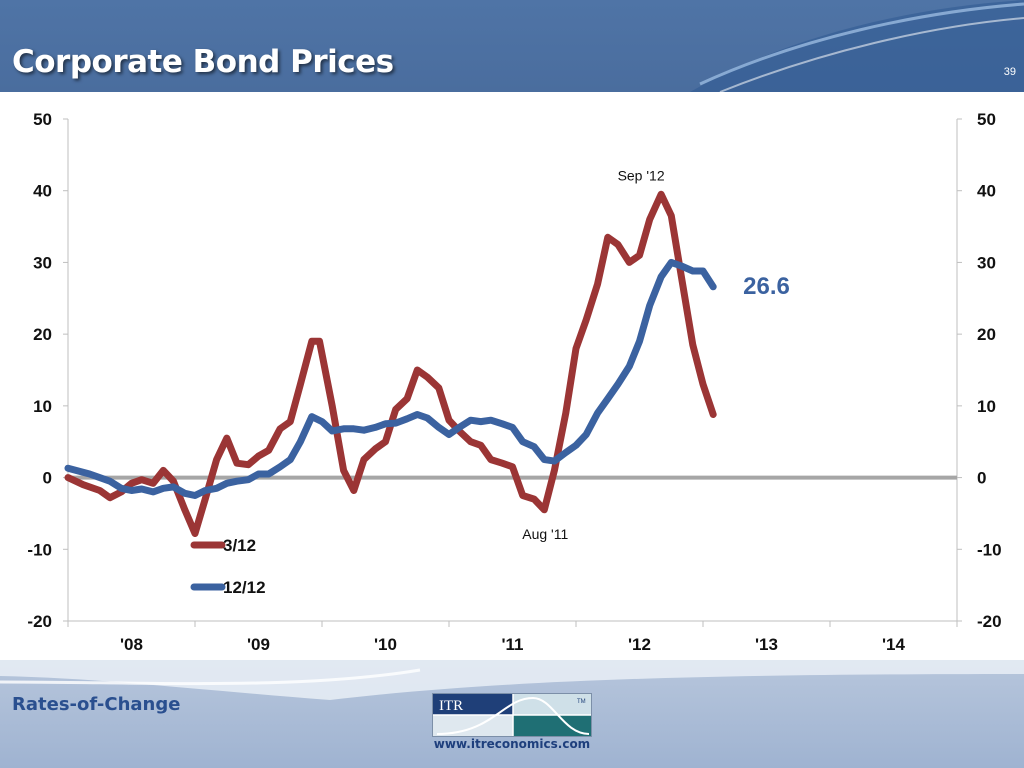 The image size is (1024, 768). What do you see at coordinates (893, 644) in the screenshot?
I see `x-tick-label: '14` at bounding box center [893, 644].